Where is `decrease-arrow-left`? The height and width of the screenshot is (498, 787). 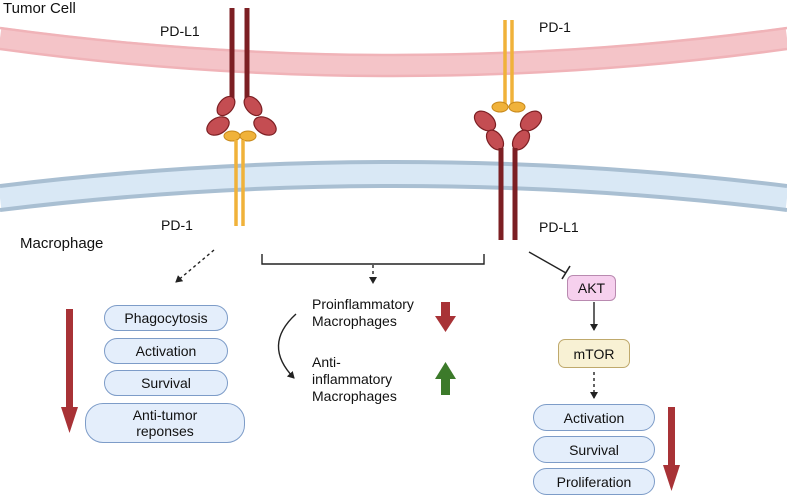 decrease-arrow-left is located at coordinates (69, 371).